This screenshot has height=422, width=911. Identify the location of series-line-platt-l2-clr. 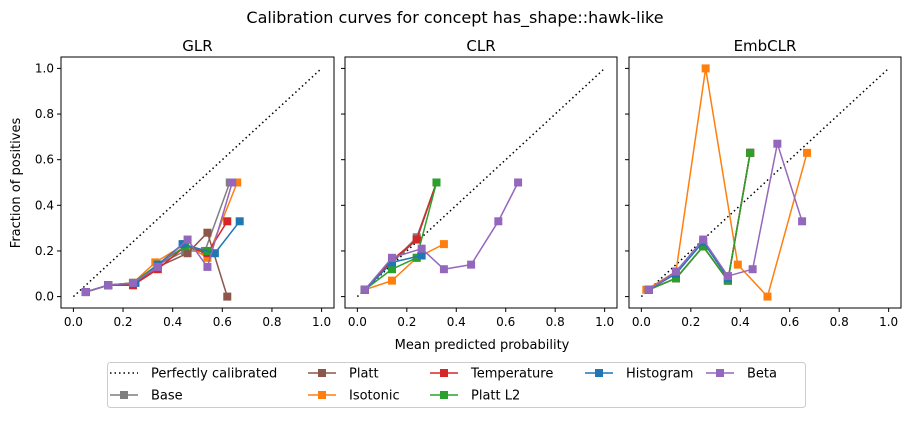
(401, 236).